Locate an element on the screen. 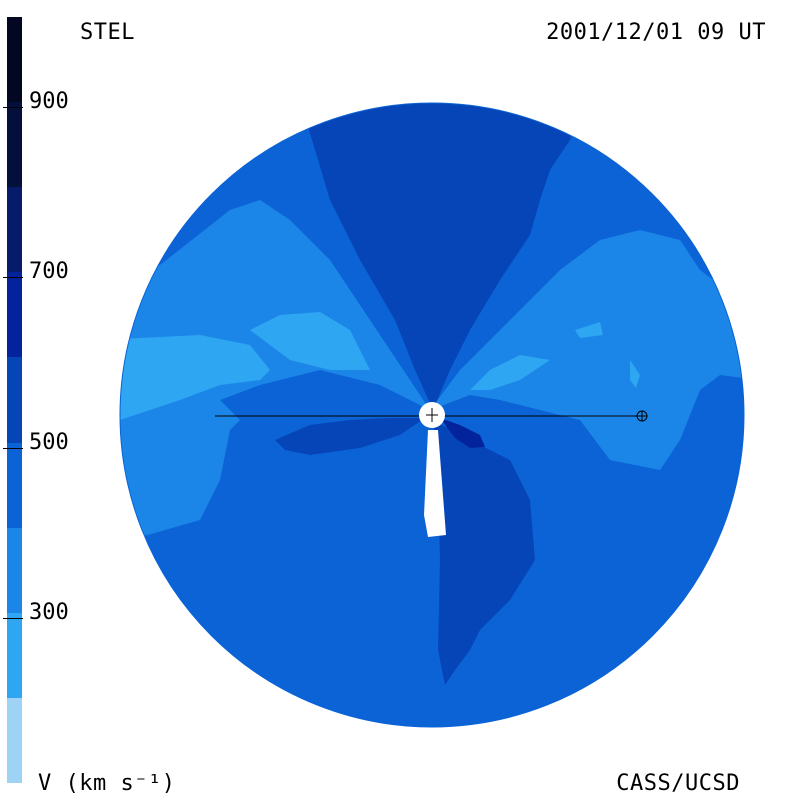 This screenshot has width=800, height=800. right-notch-contour is located at coordinates (635, 374).